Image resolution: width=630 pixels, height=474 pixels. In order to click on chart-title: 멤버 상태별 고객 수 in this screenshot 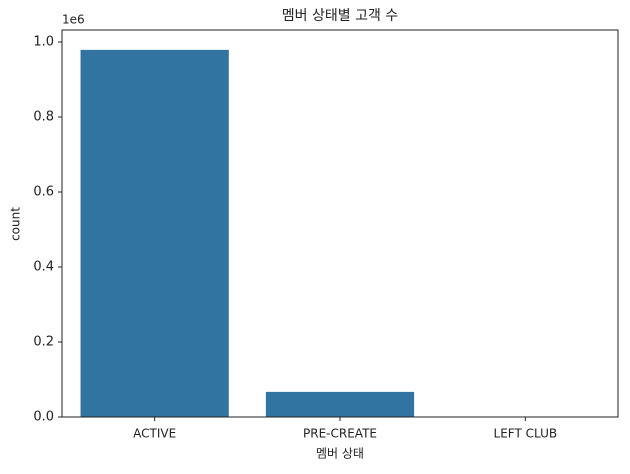, I will do `click(340, 16)`.